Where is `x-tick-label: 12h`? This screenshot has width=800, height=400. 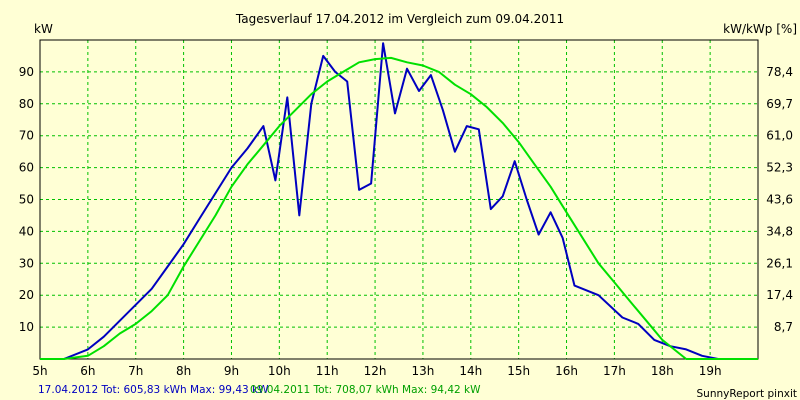 x-tick-label: 12h is located at coordinates (375, 371).